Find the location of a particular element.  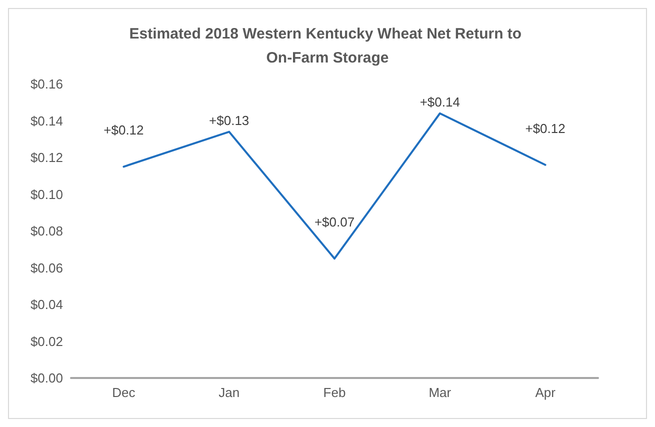

y-tick-label: $0.10 is located at coordinates (46, 194).